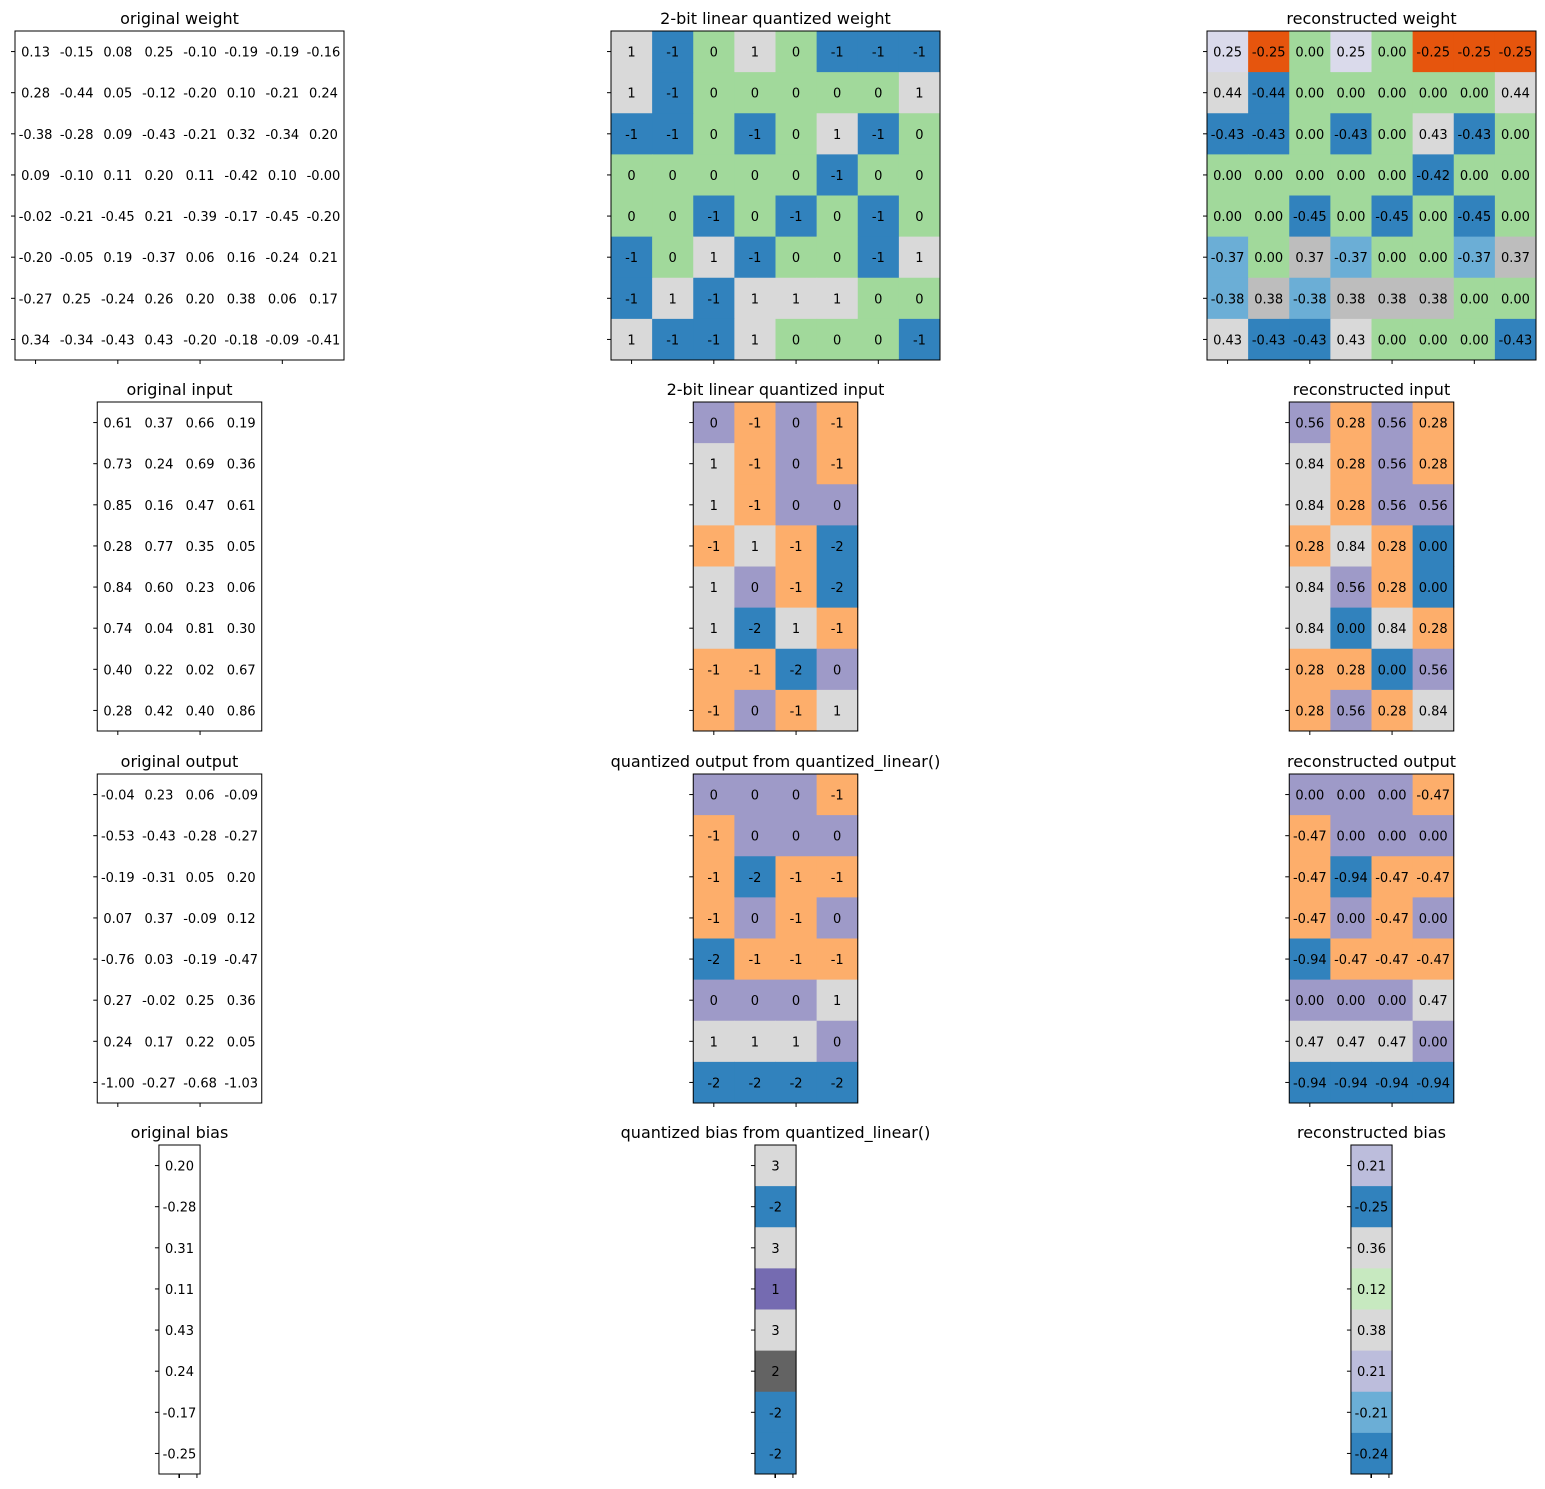  I want to click on cell-label: 0.36, so click(241, 1001).